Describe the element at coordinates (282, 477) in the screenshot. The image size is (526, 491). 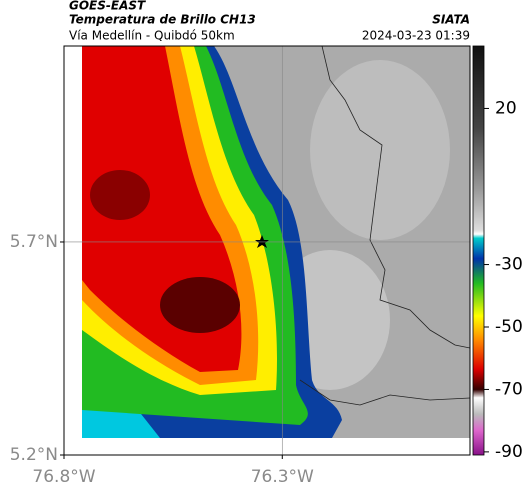
I see `x-tick-label: 76.3°W` at that location.